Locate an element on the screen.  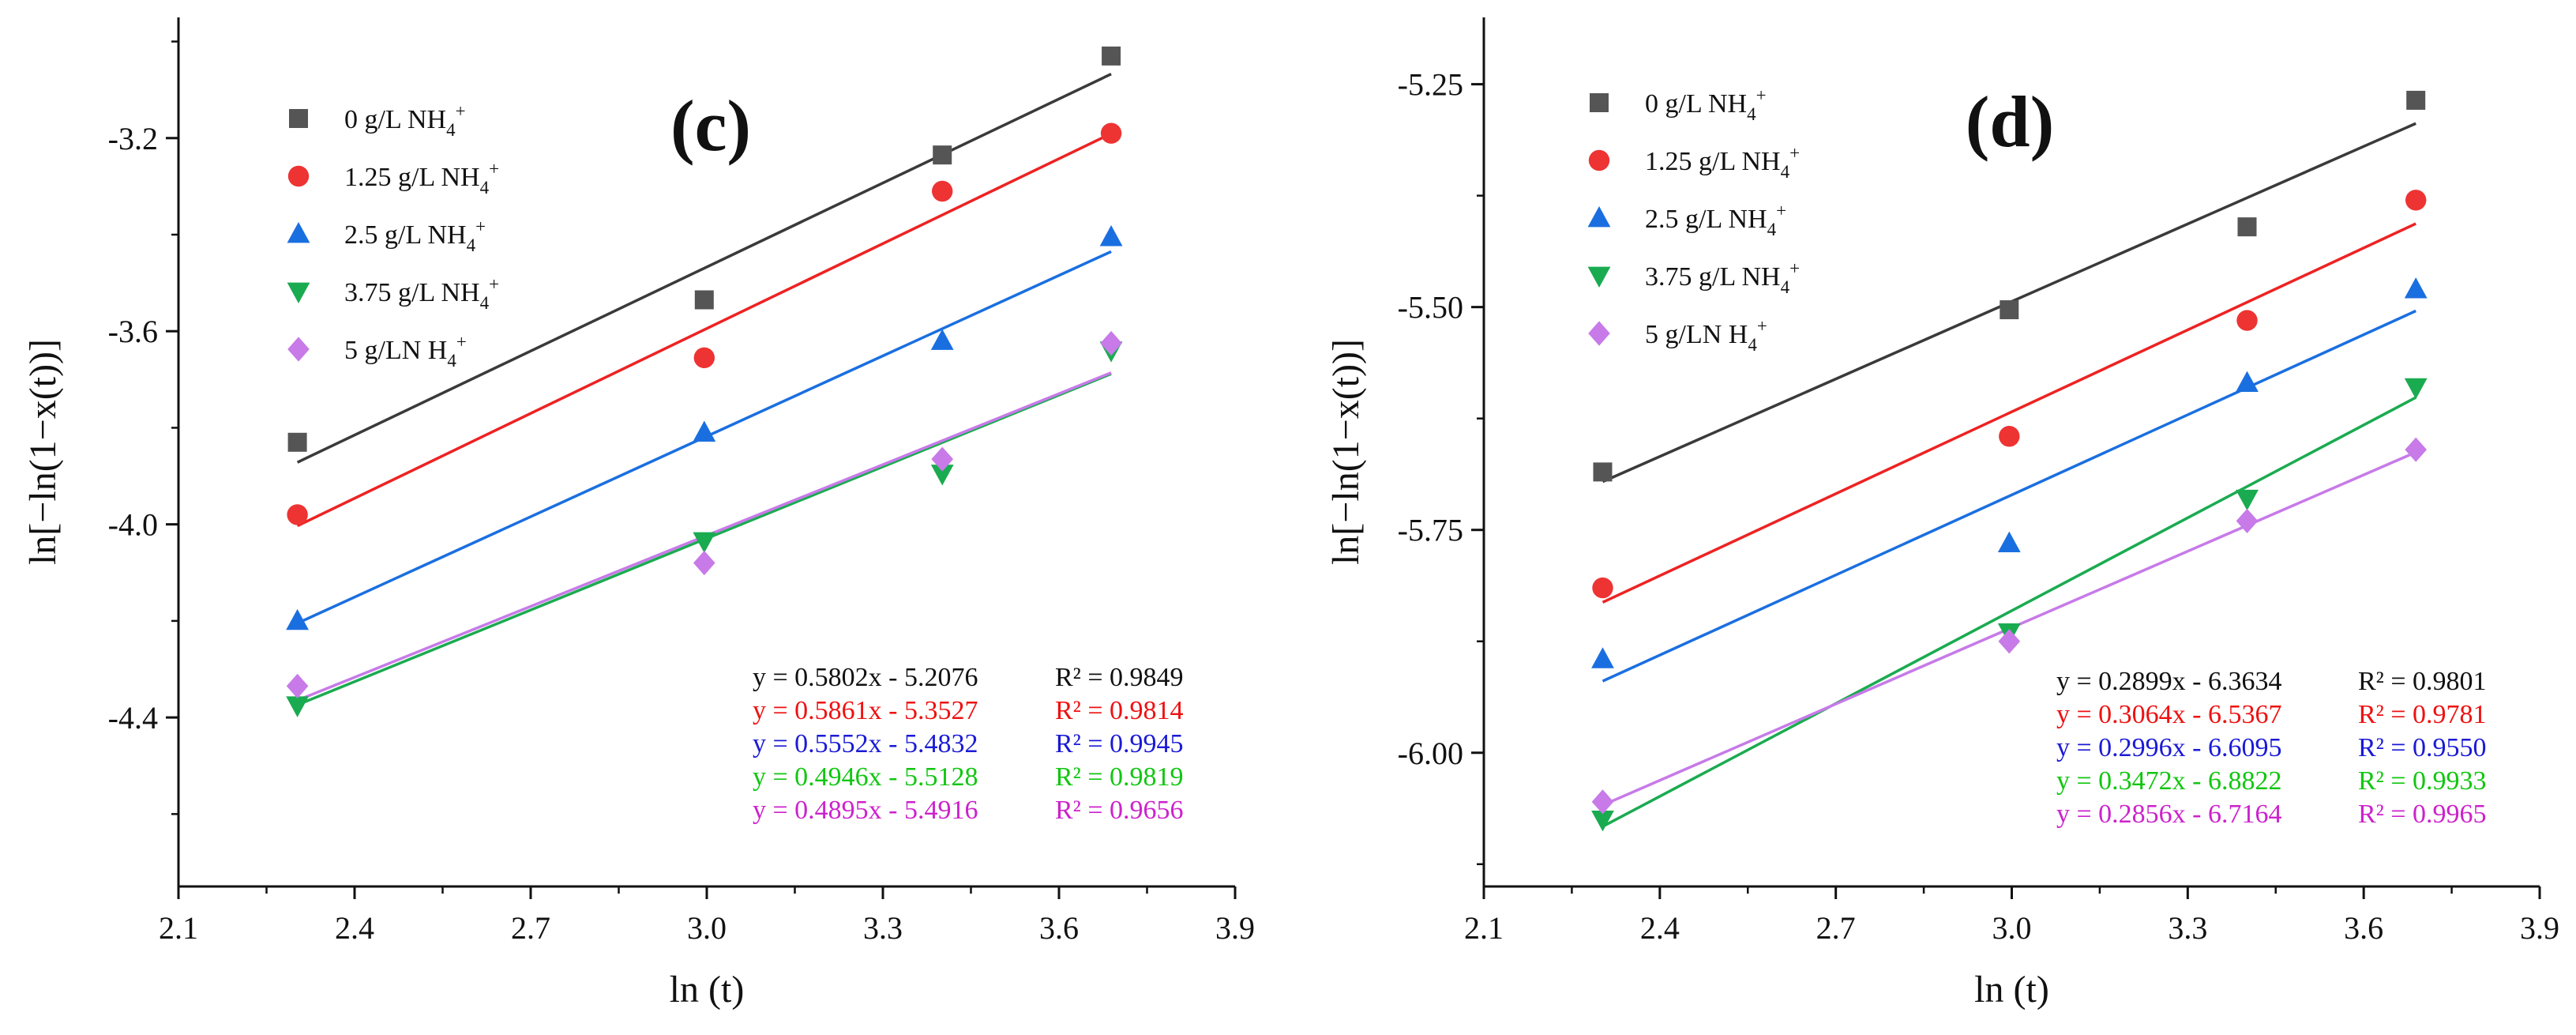
r-squared: R² = 0.9933 is located at coordinates (2422, 781).